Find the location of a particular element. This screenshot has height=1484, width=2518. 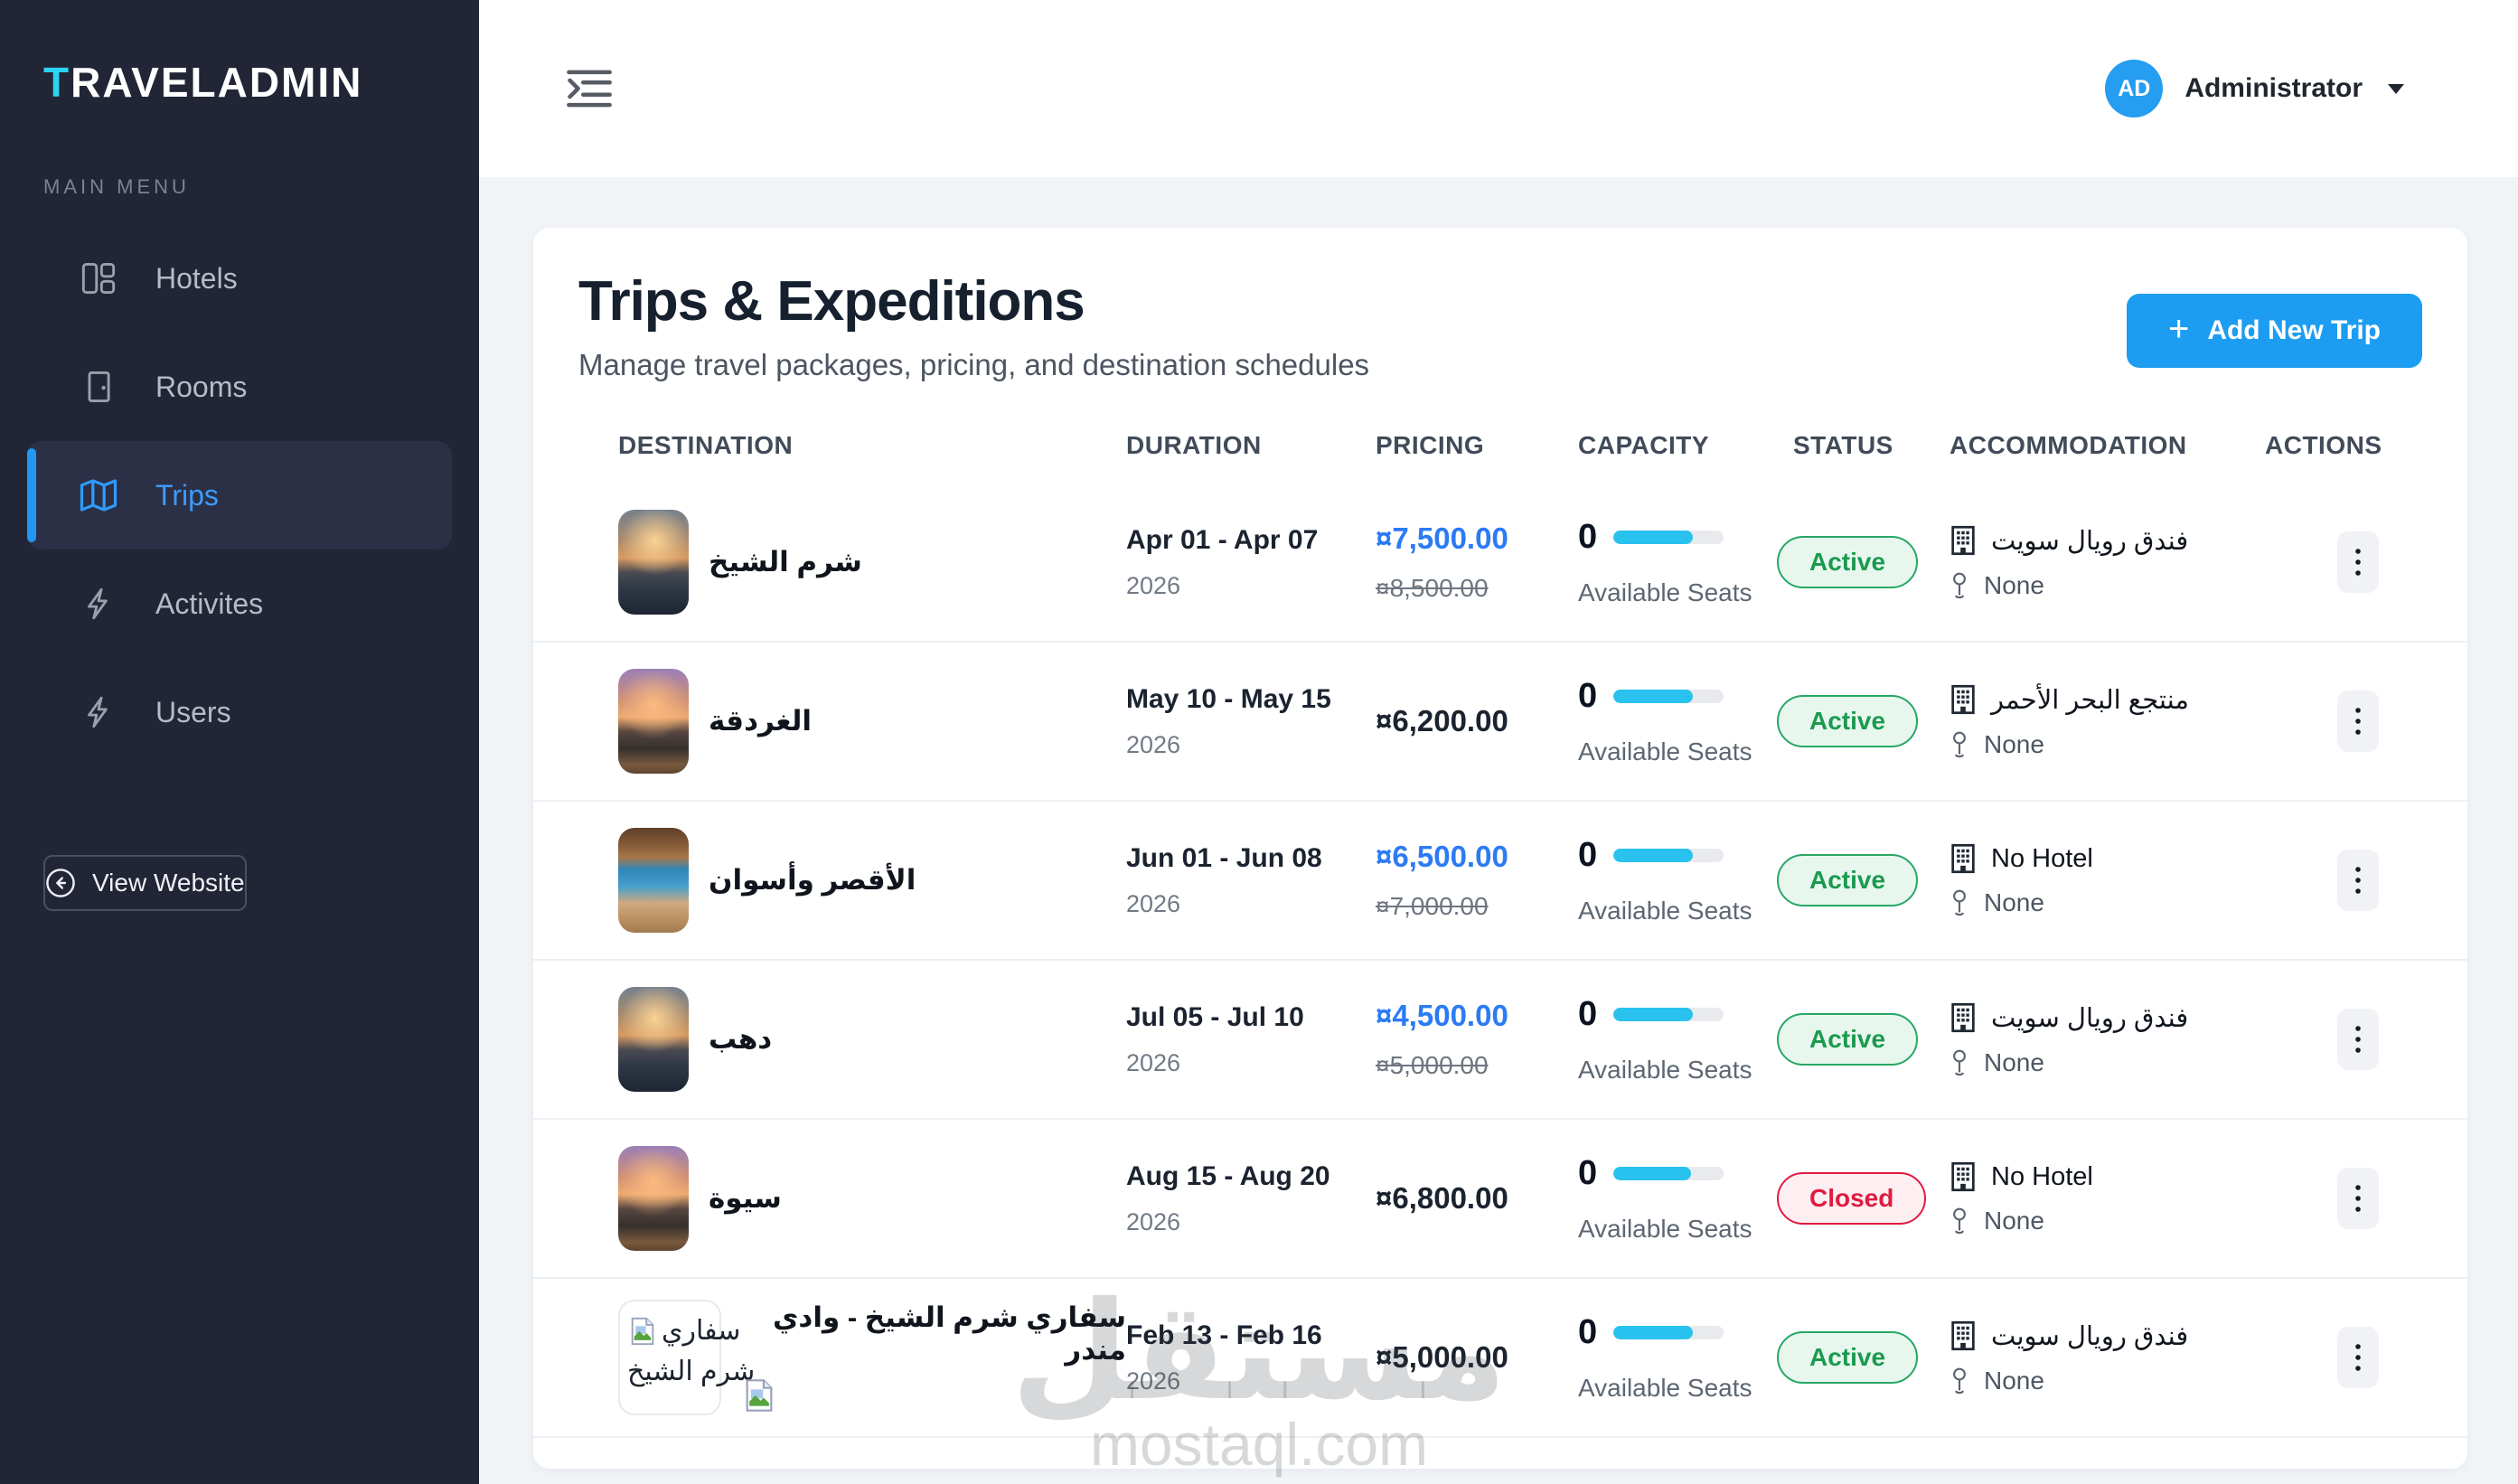

plus-icon: + is located at coordinates (2178, 329).